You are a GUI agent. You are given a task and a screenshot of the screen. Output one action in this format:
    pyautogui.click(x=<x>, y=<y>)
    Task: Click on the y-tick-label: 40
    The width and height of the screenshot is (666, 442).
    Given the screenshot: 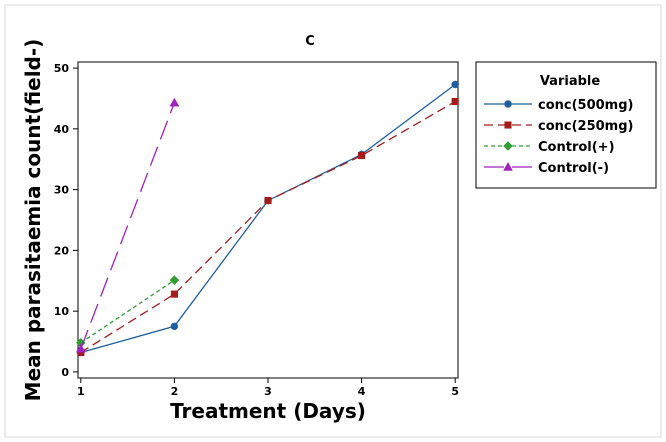 What is the action you would take?
    pyautogui.click(x=62, y=129)
    